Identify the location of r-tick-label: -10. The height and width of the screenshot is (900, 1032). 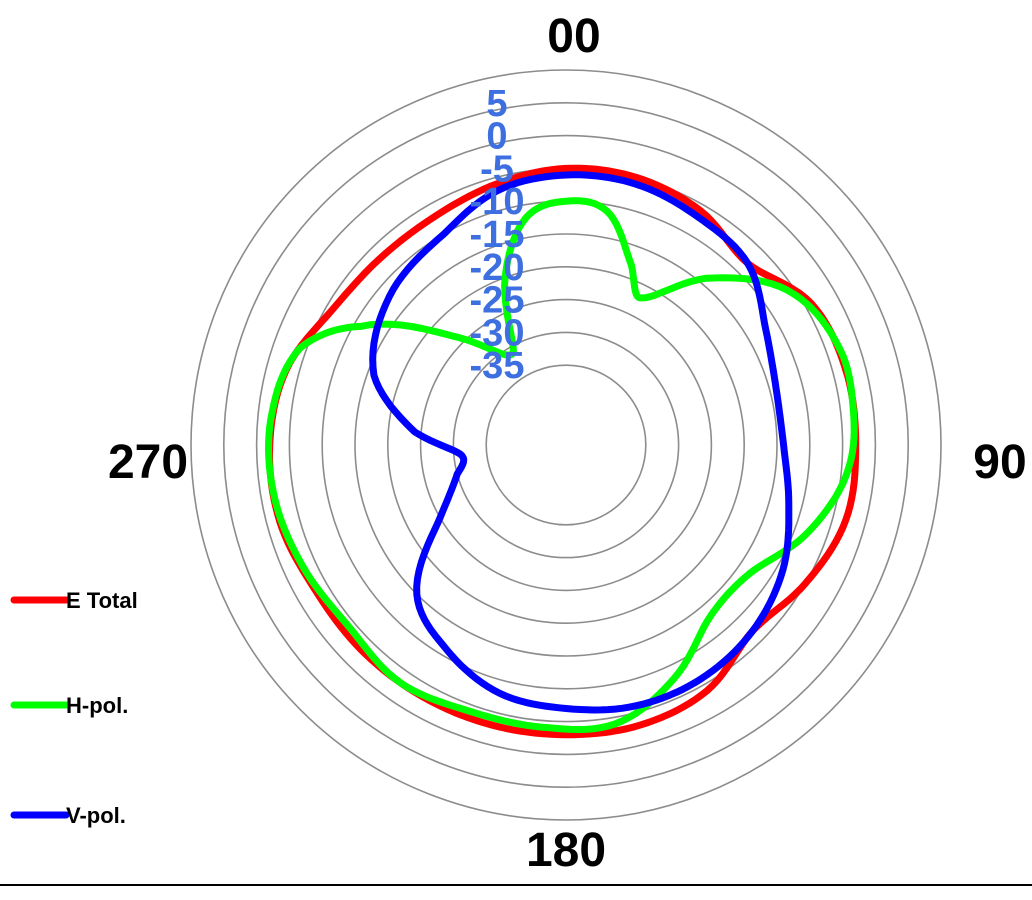
(497, 202).